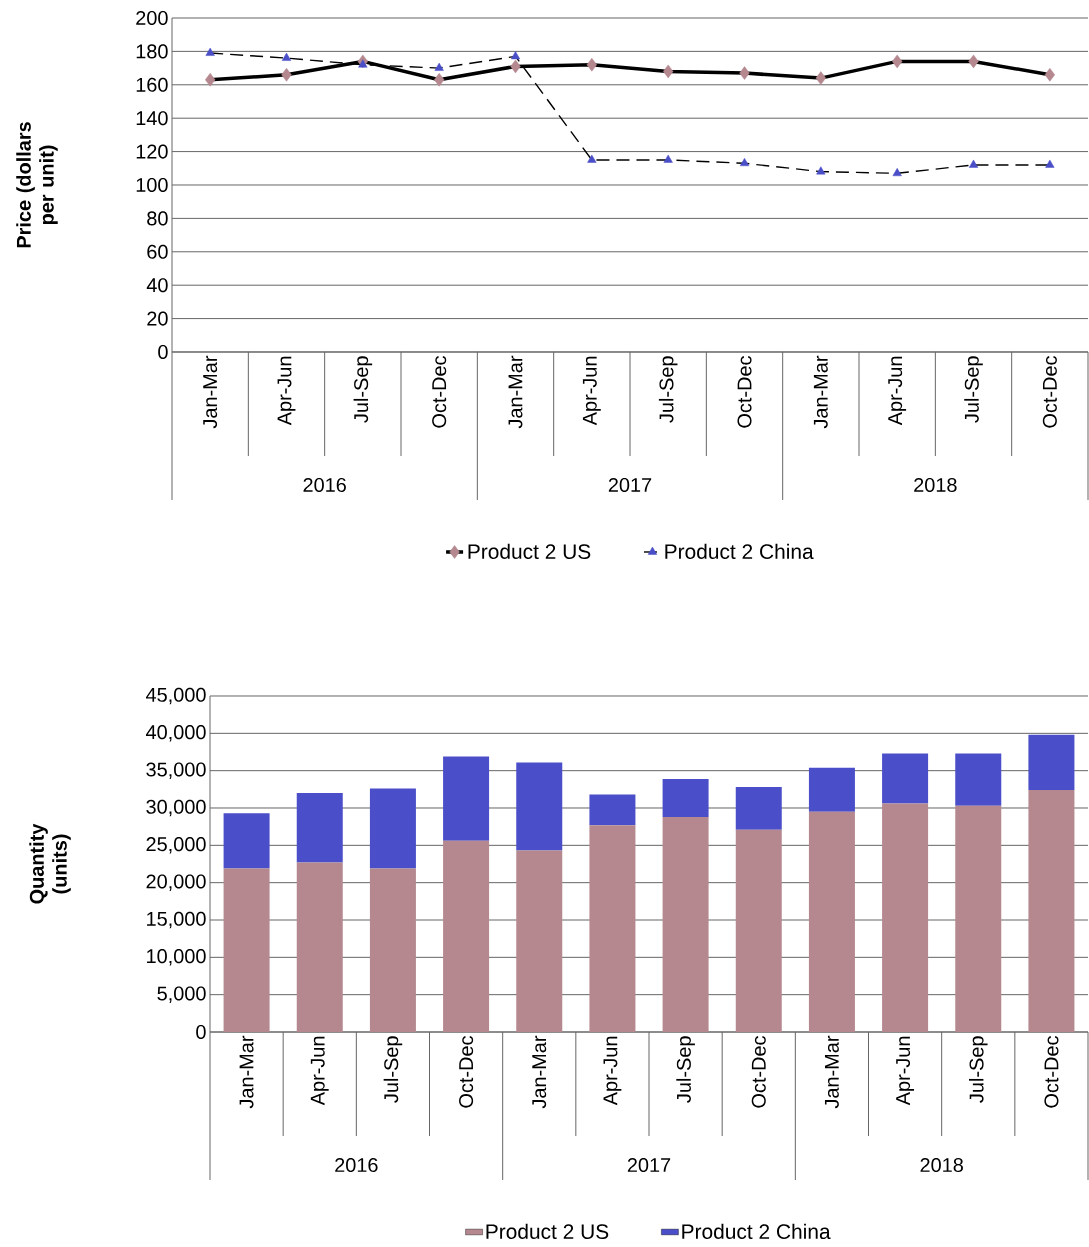  I want to click on y-tick-label: 30,000, so click(176, 808).